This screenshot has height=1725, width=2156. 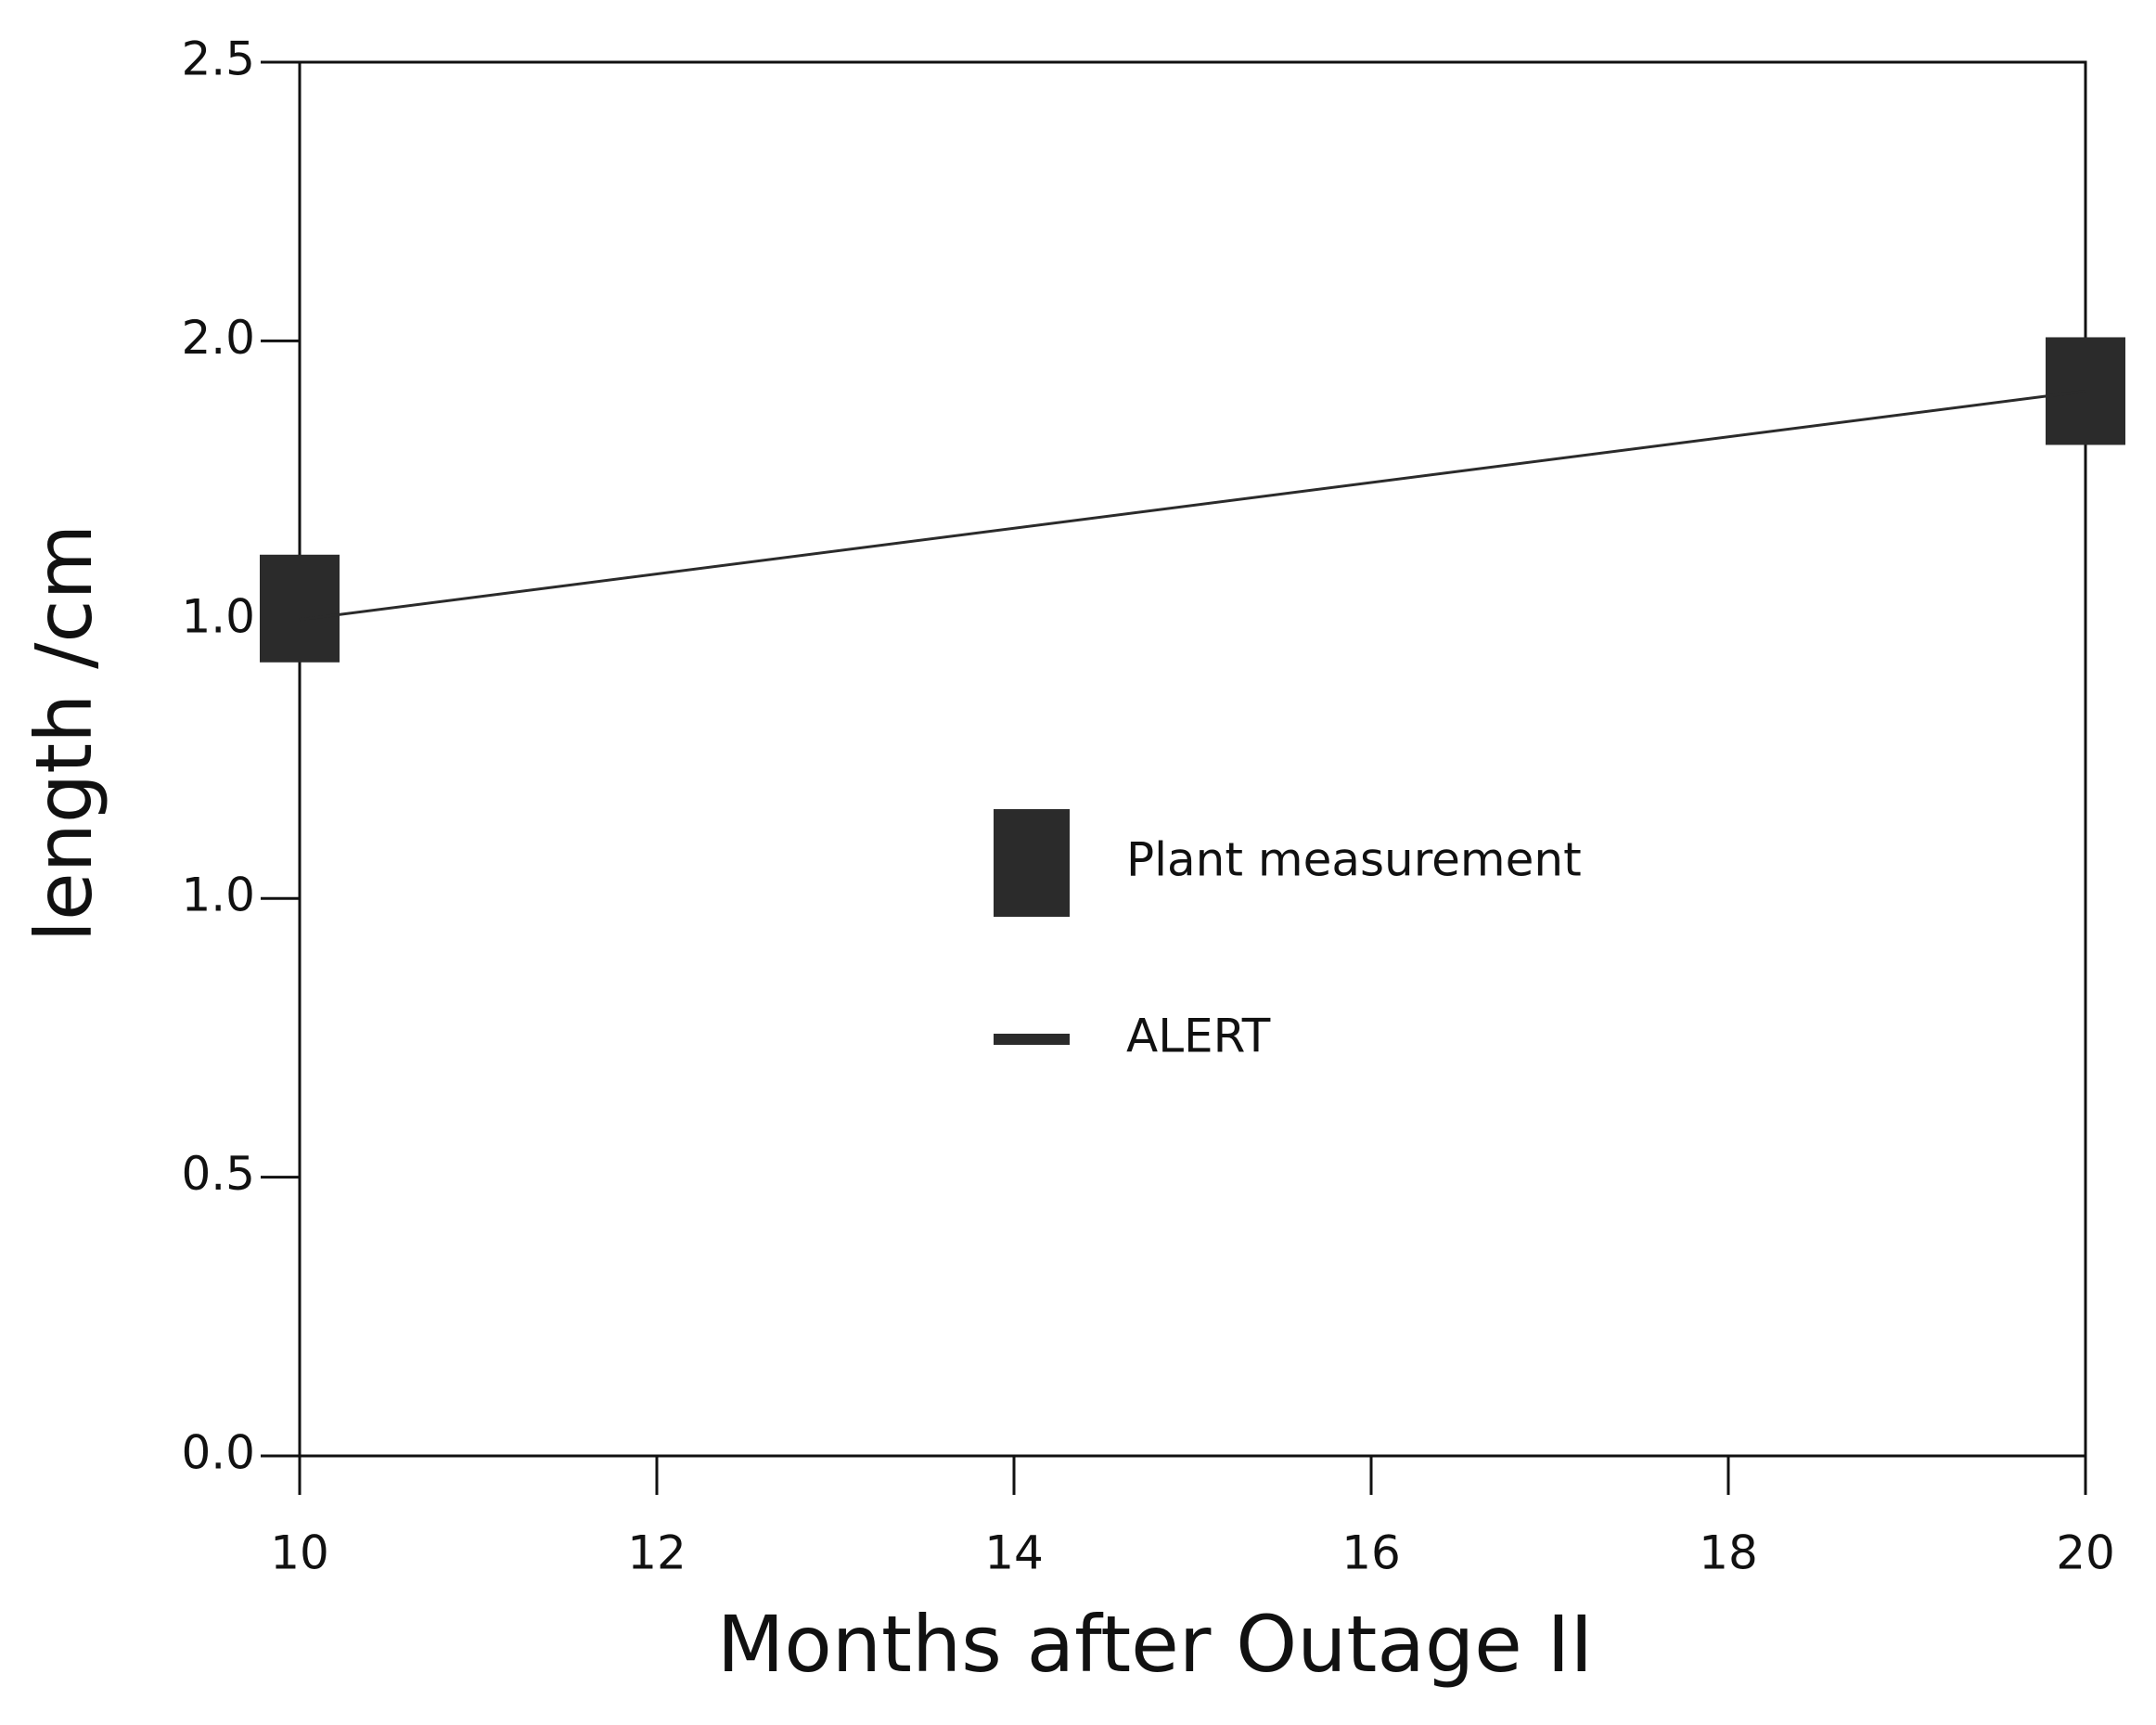 I want to click on x-tick-label: 20, so click(x=2085, y=1553).